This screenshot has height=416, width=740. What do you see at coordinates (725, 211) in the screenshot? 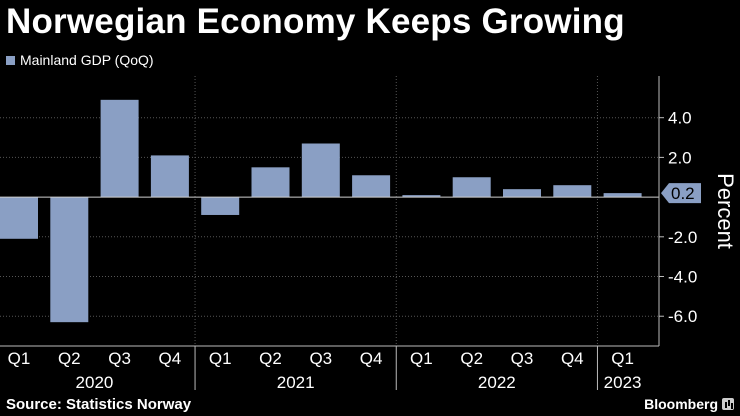
I see `y-axis-title: Percent` at bounding box center [725, 211].